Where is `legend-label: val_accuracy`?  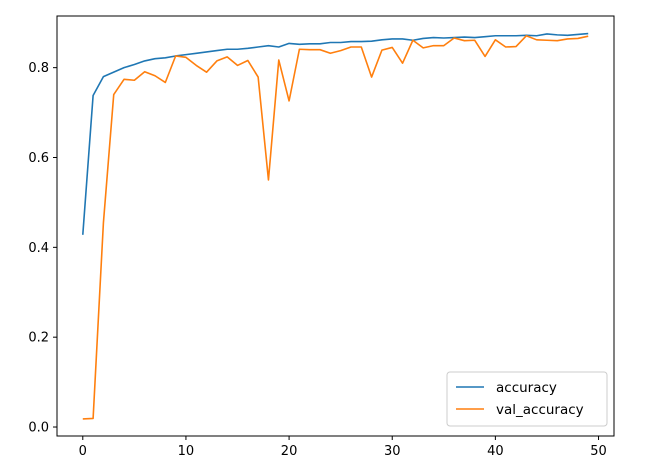 legend-label: val_accuracy is located at coordinates (540, 410).